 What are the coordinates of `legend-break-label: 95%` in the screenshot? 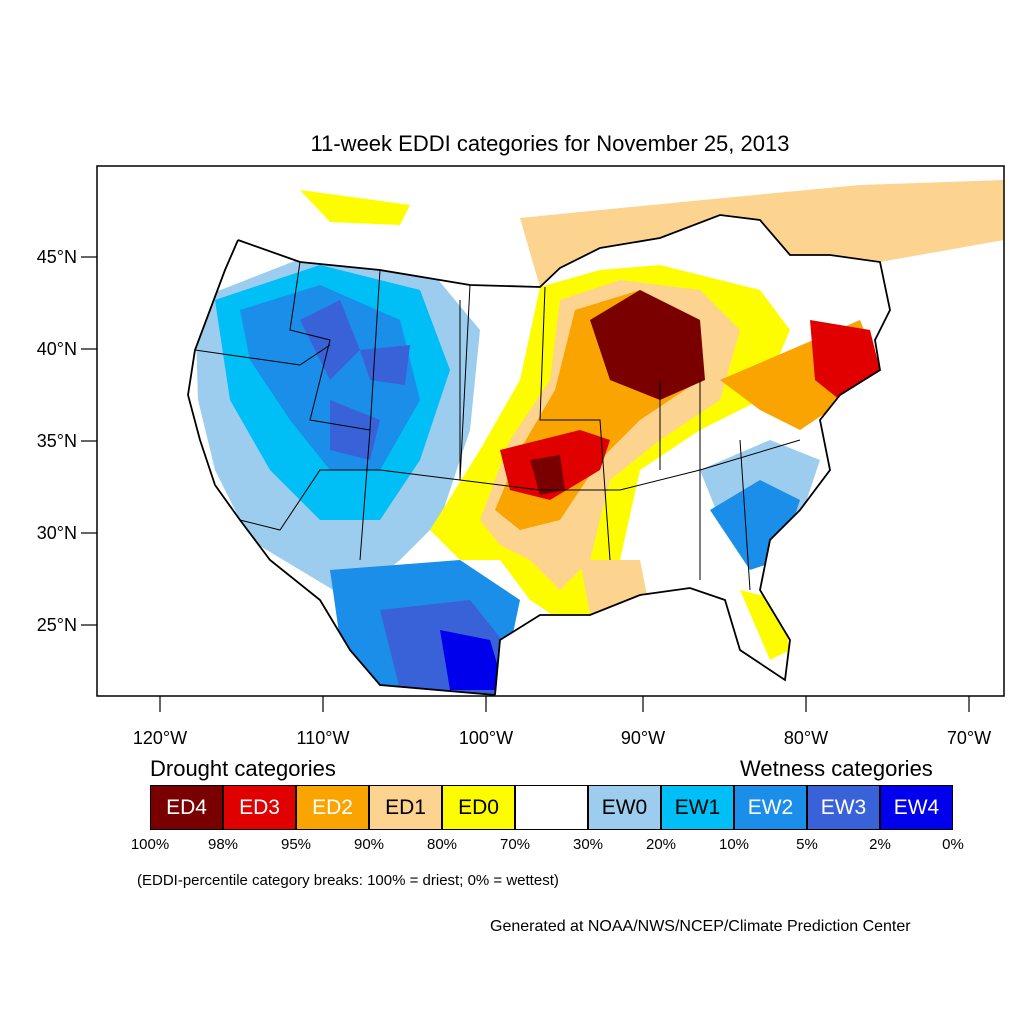 It's located at (296, 844).